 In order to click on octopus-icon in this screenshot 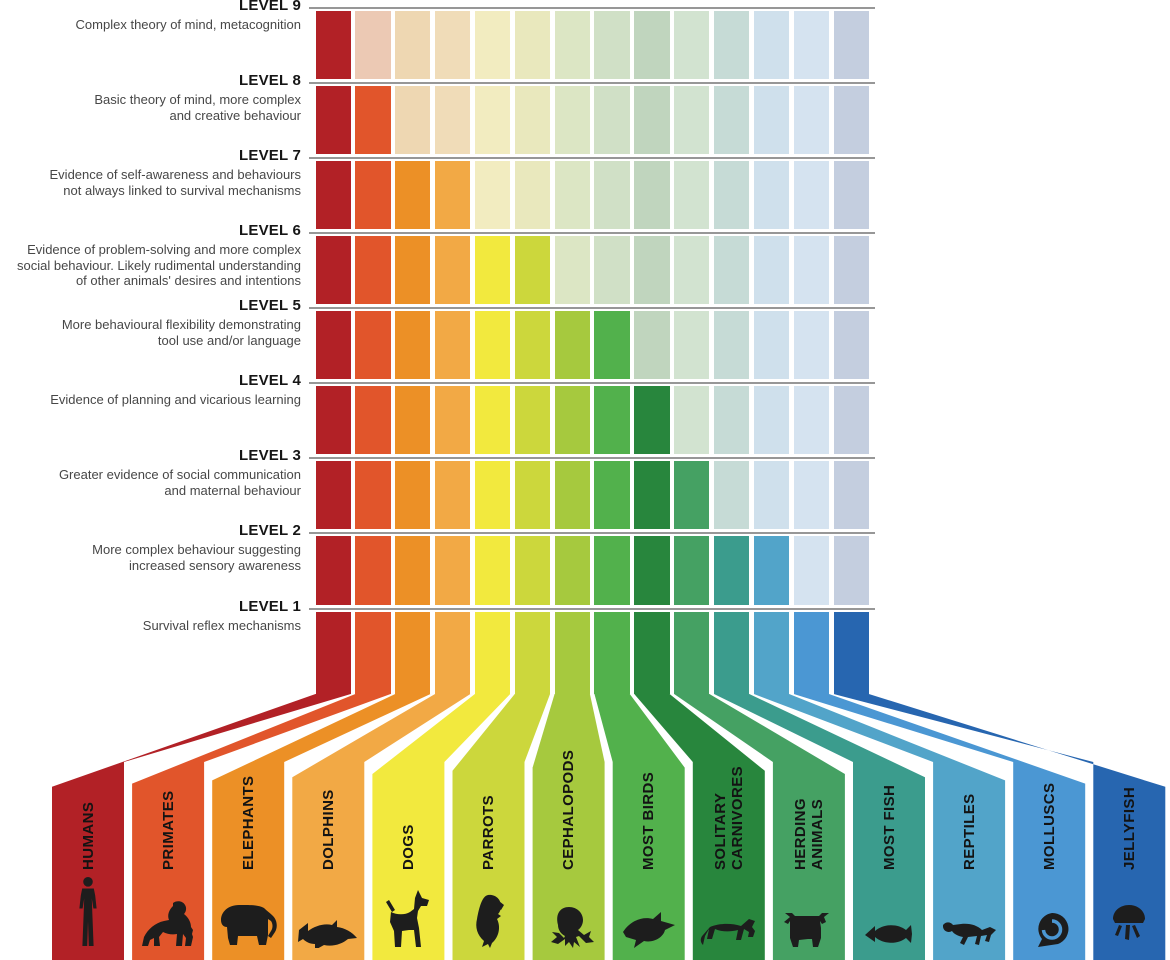, I will do `click(572, 927)`.